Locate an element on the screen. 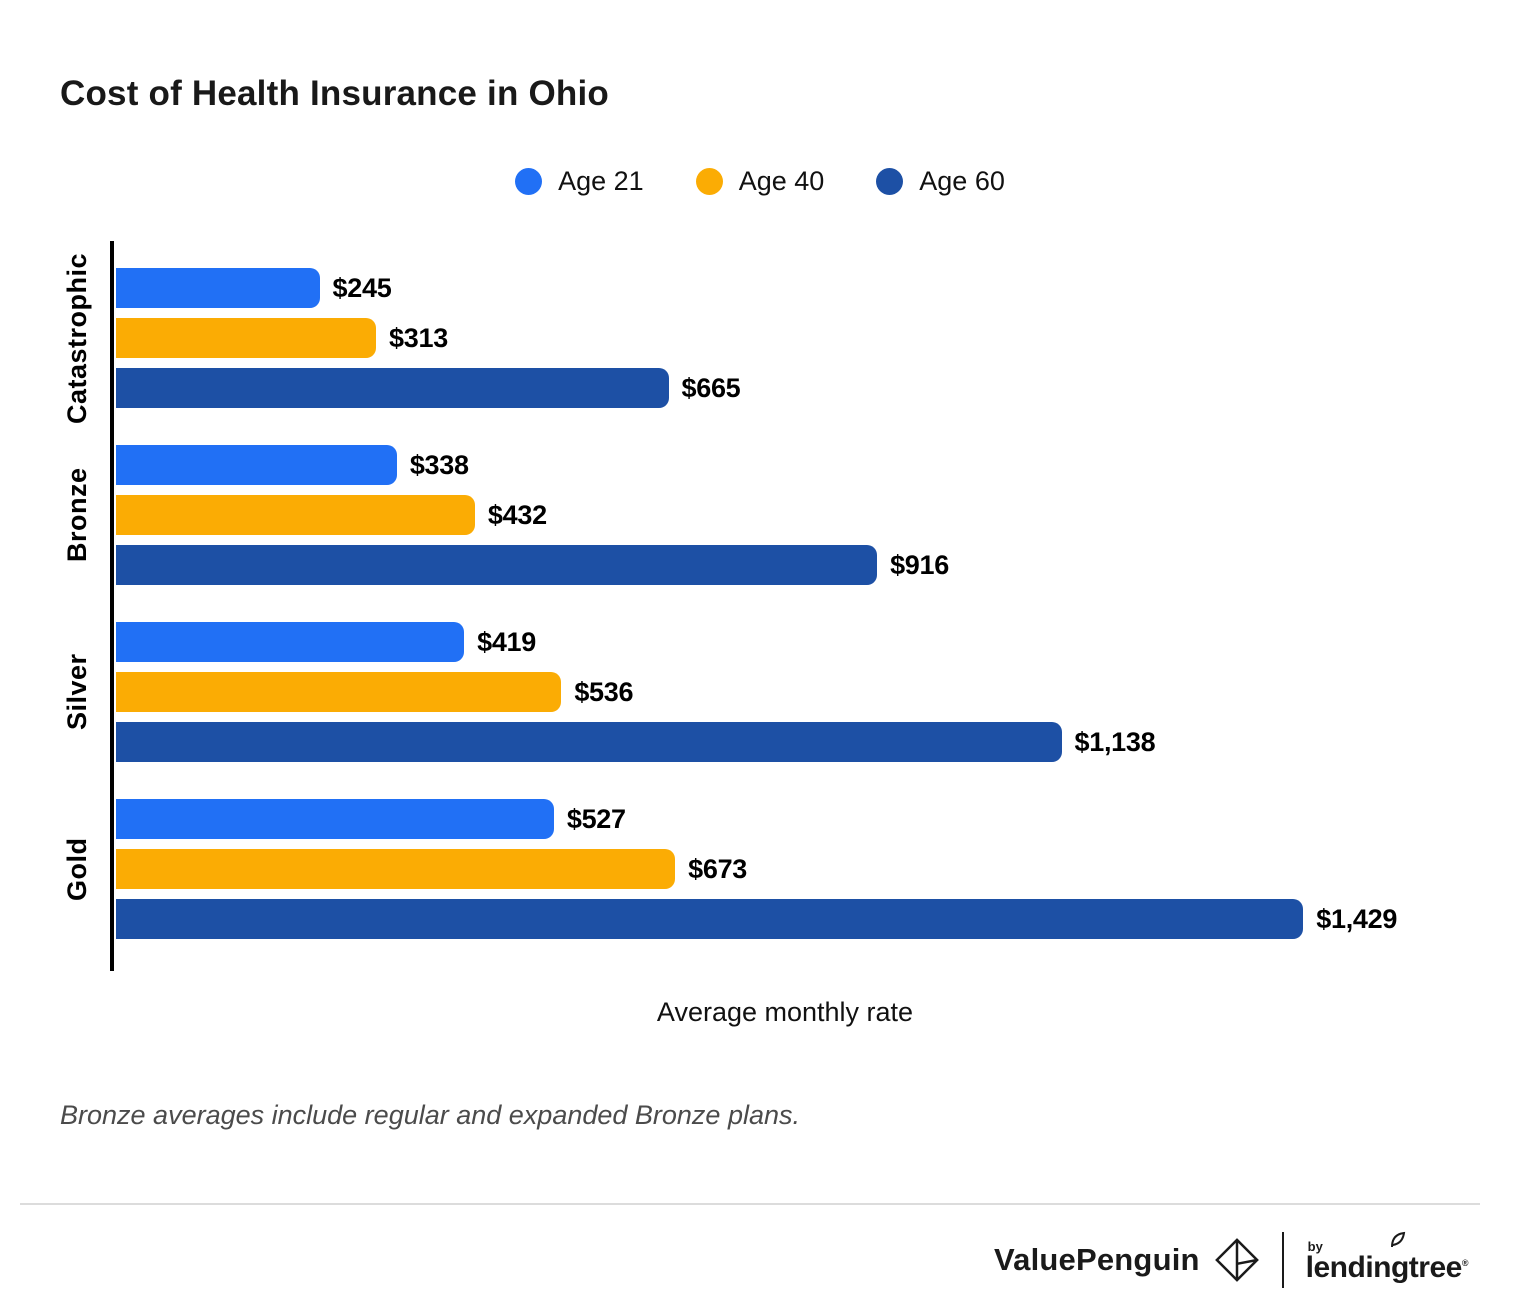 This screenshot has height=1312, width=1520. lendingtree-by-text: by is located at coordinates (1315, 1246).